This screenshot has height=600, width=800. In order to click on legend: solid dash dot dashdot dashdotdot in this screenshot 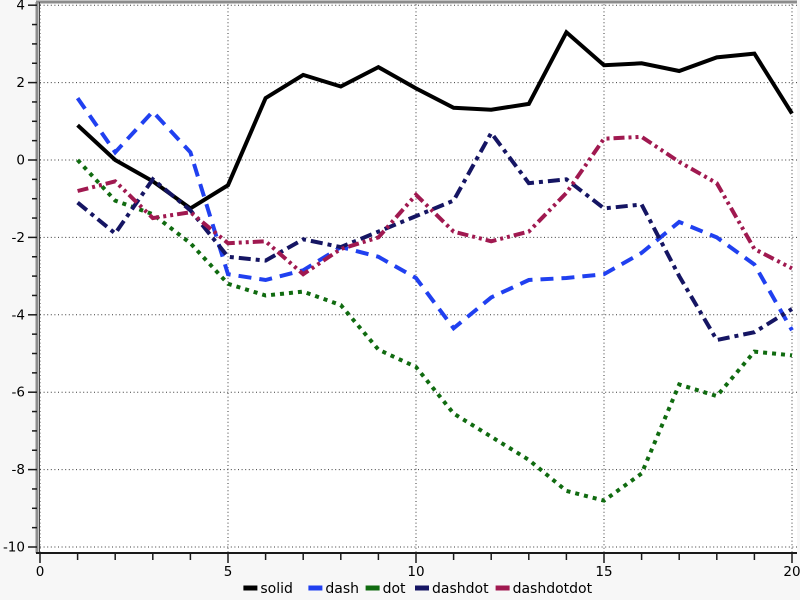, I will do `click(418, 589)`.